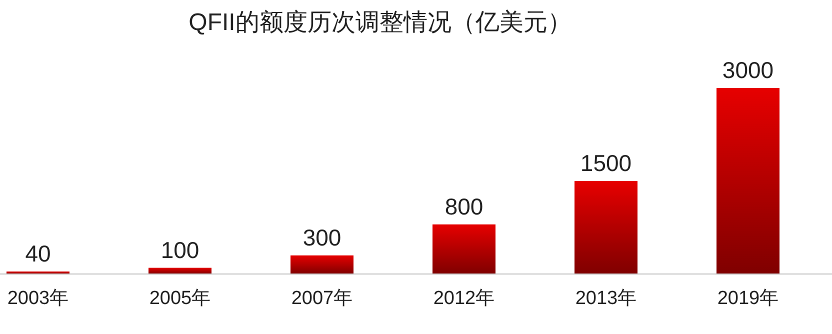  Describe the element at coordinates (180, 249) in the screenshot. I see `data-label: 100` at that location.